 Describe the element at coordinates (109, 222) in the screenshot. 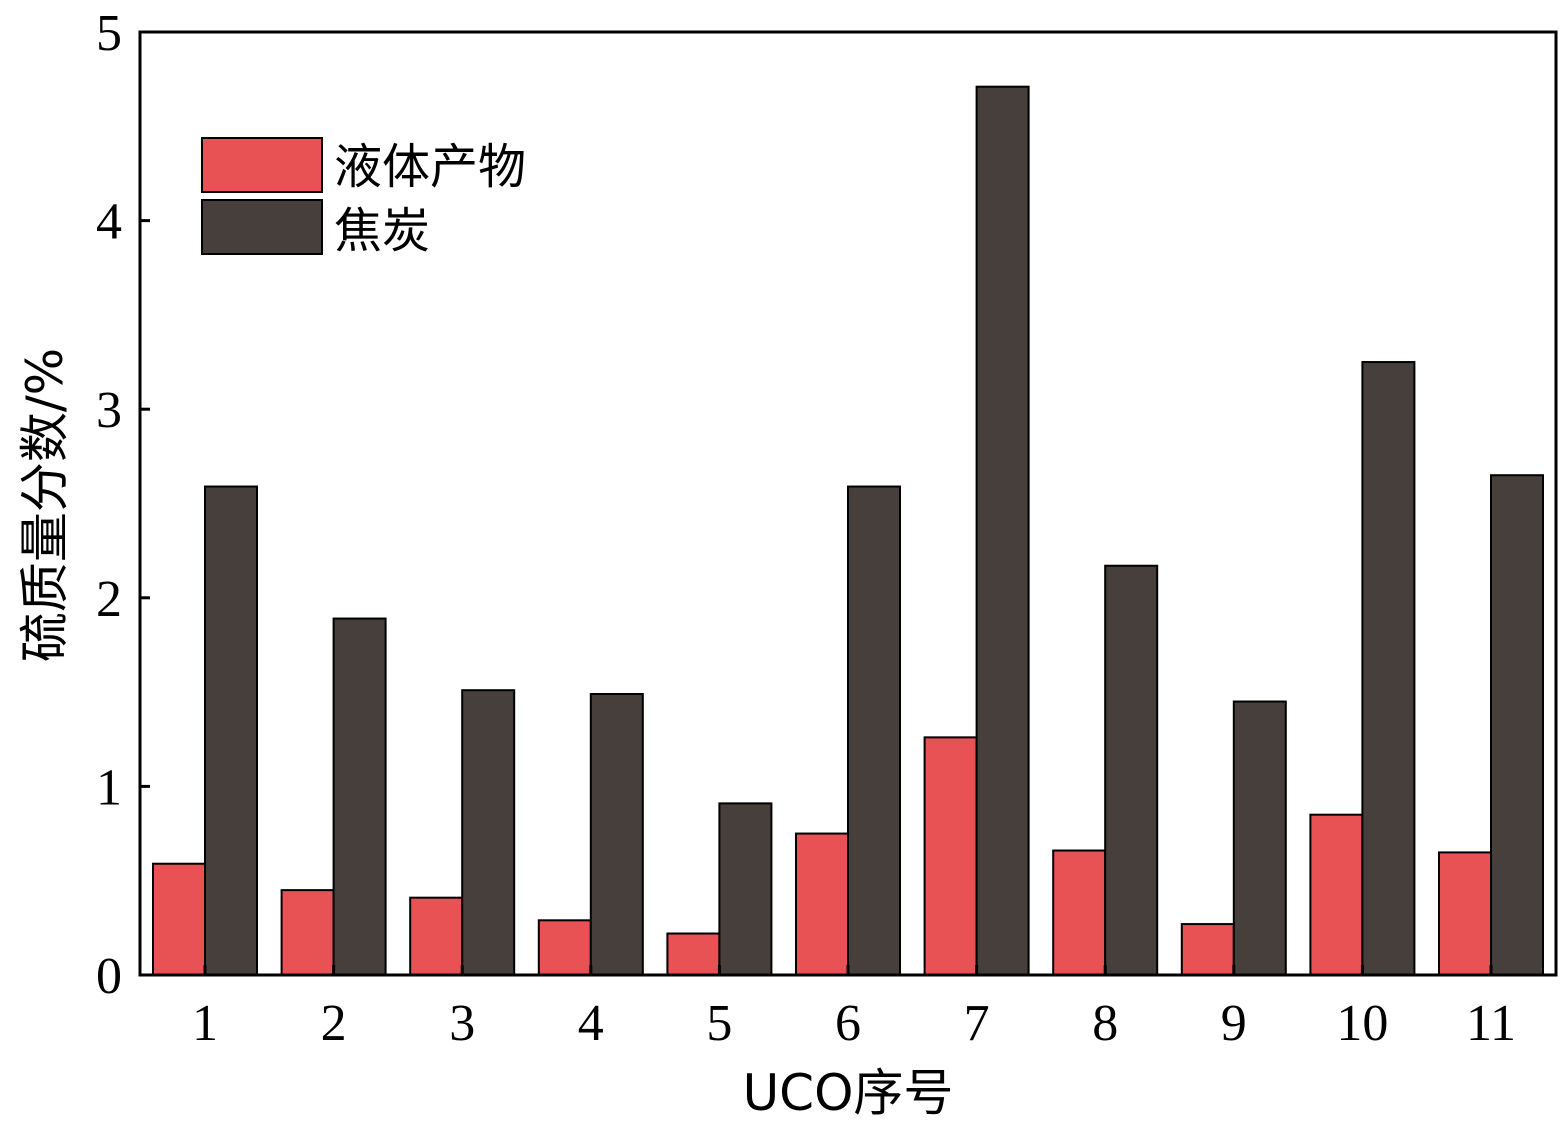

I see `y-tick-label-4: 4` at that location.